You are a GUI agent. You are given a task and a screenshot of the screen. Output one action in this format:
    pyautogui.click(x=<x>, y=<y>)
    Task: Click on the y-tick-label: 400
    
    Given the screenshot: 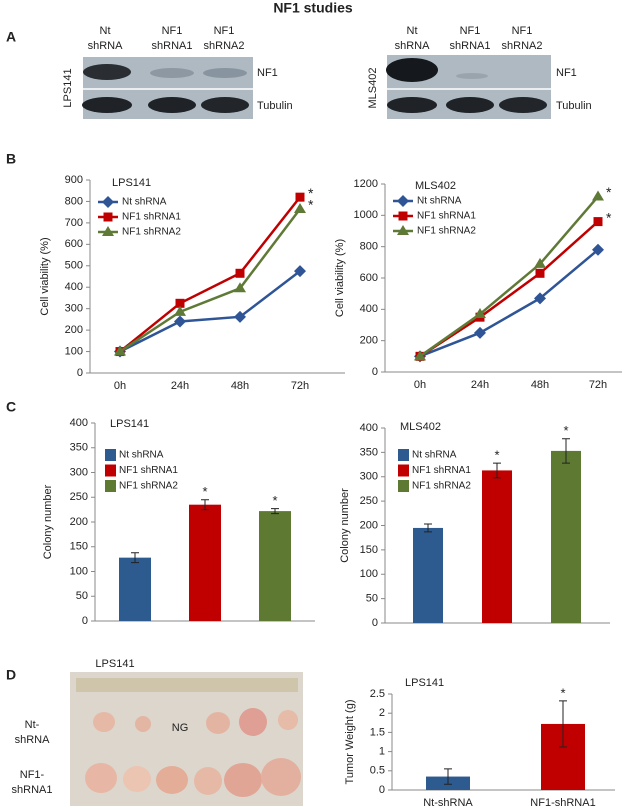 What is the action you would take?
    pyautogui.click(x=369, y=309)
    